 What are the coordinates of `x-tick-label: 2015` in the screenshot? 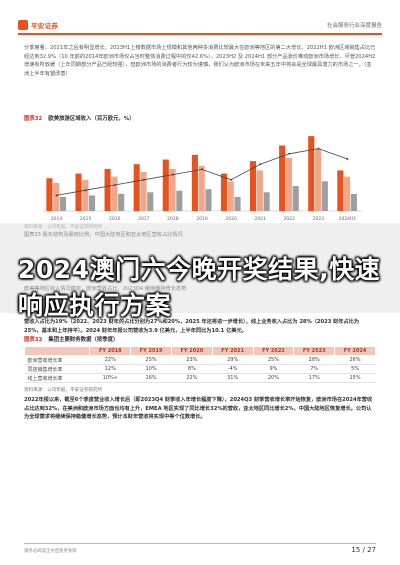 It's located at (86, 219).